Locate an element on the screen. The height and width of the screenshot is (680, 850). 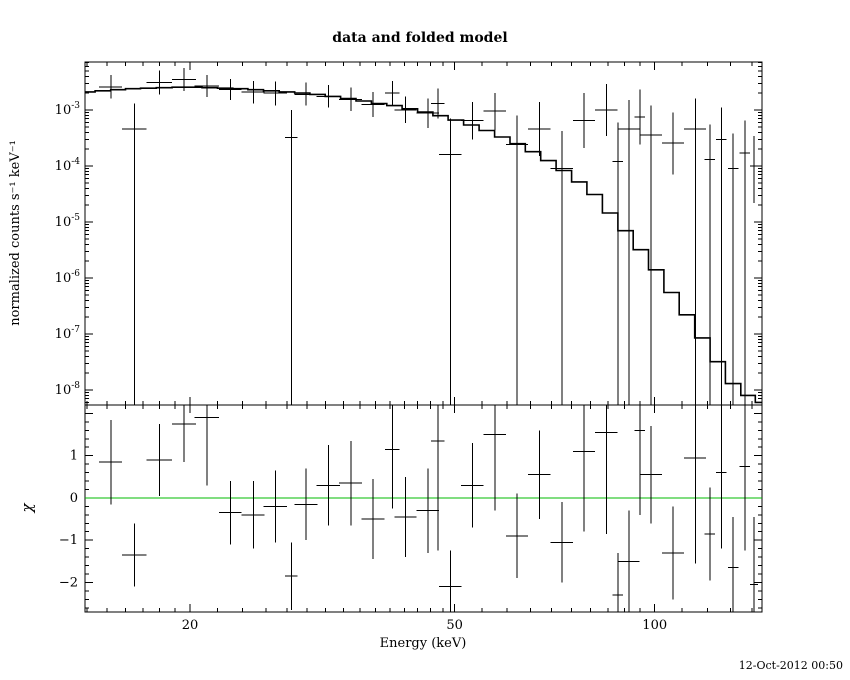
svg-text: 10⁻⁵ is located at coordinates (68, 221).